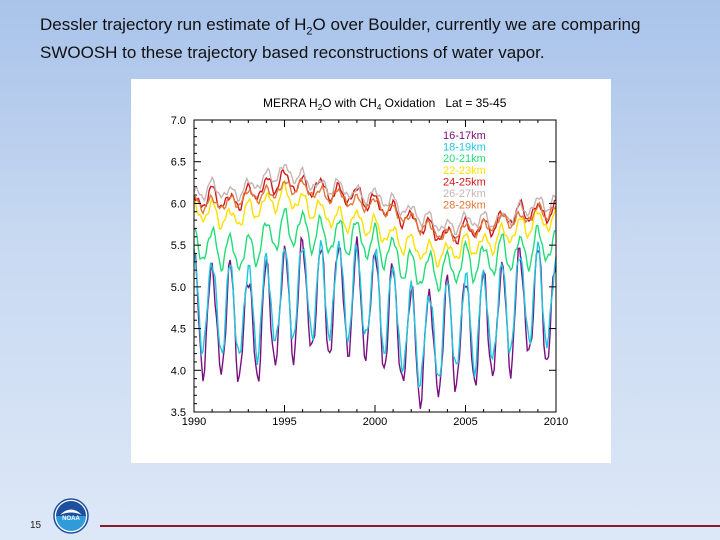 This screenshot has width=720, height=540. I want to click on y-tick-label: 6.5, so click(178, 163).